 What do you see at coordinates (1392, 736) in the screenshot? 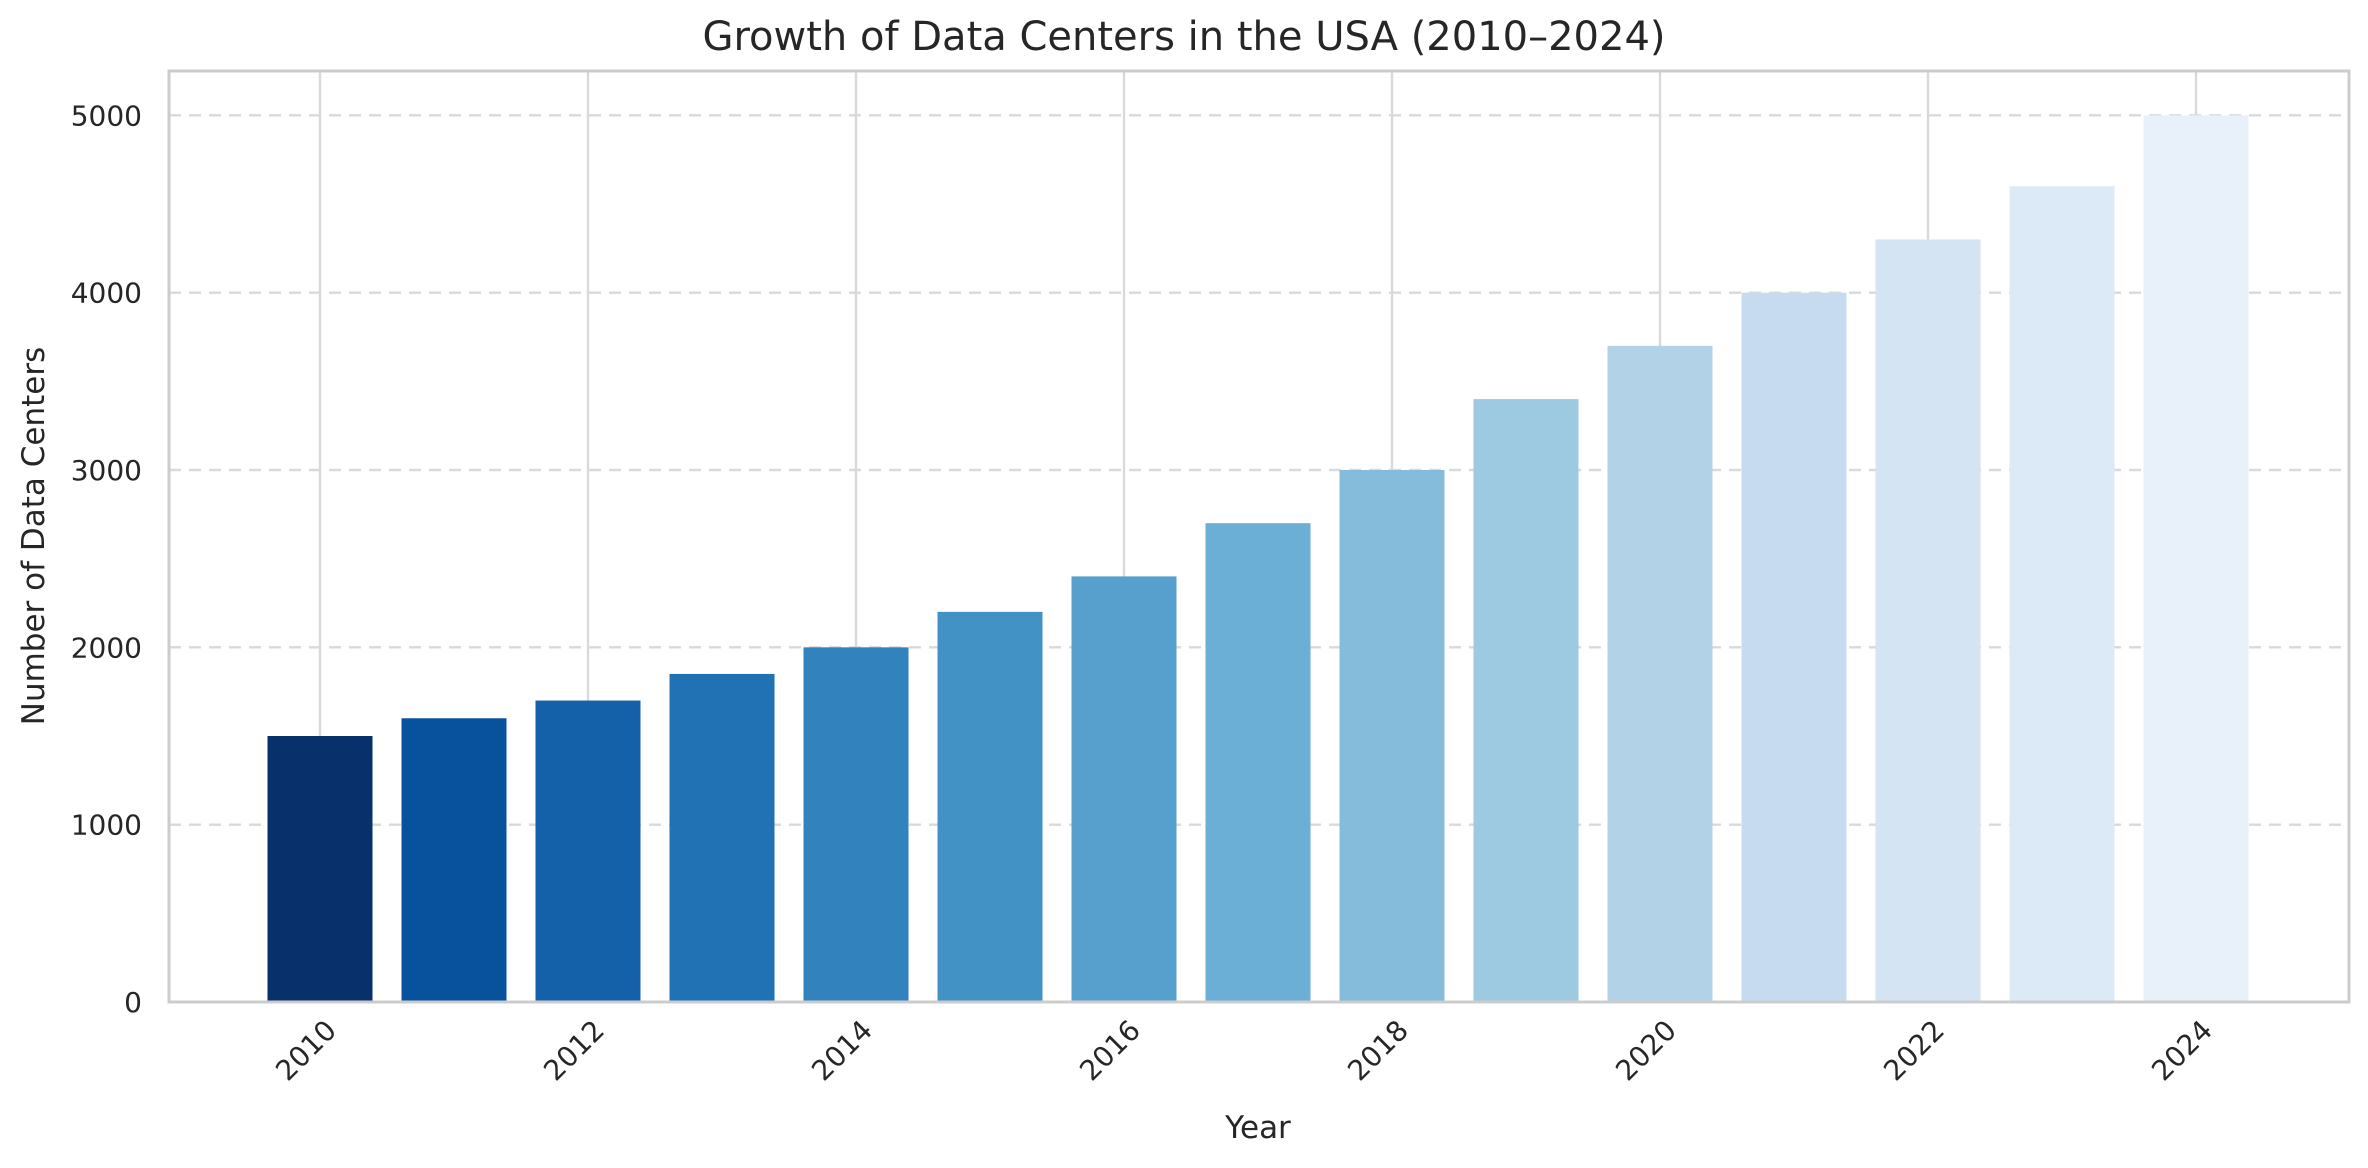
I see `bar-2018` at bounding box center [1392, 736].